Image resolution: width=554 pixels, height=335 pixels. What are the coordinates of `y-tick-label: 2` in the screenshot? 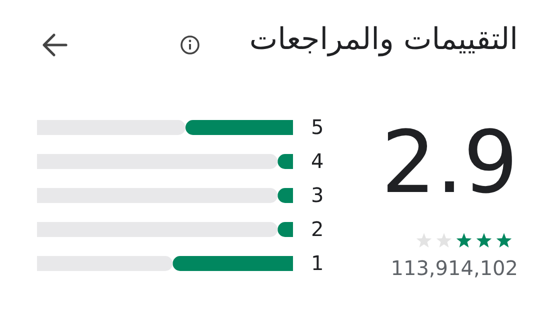 It's located at (317, 229).